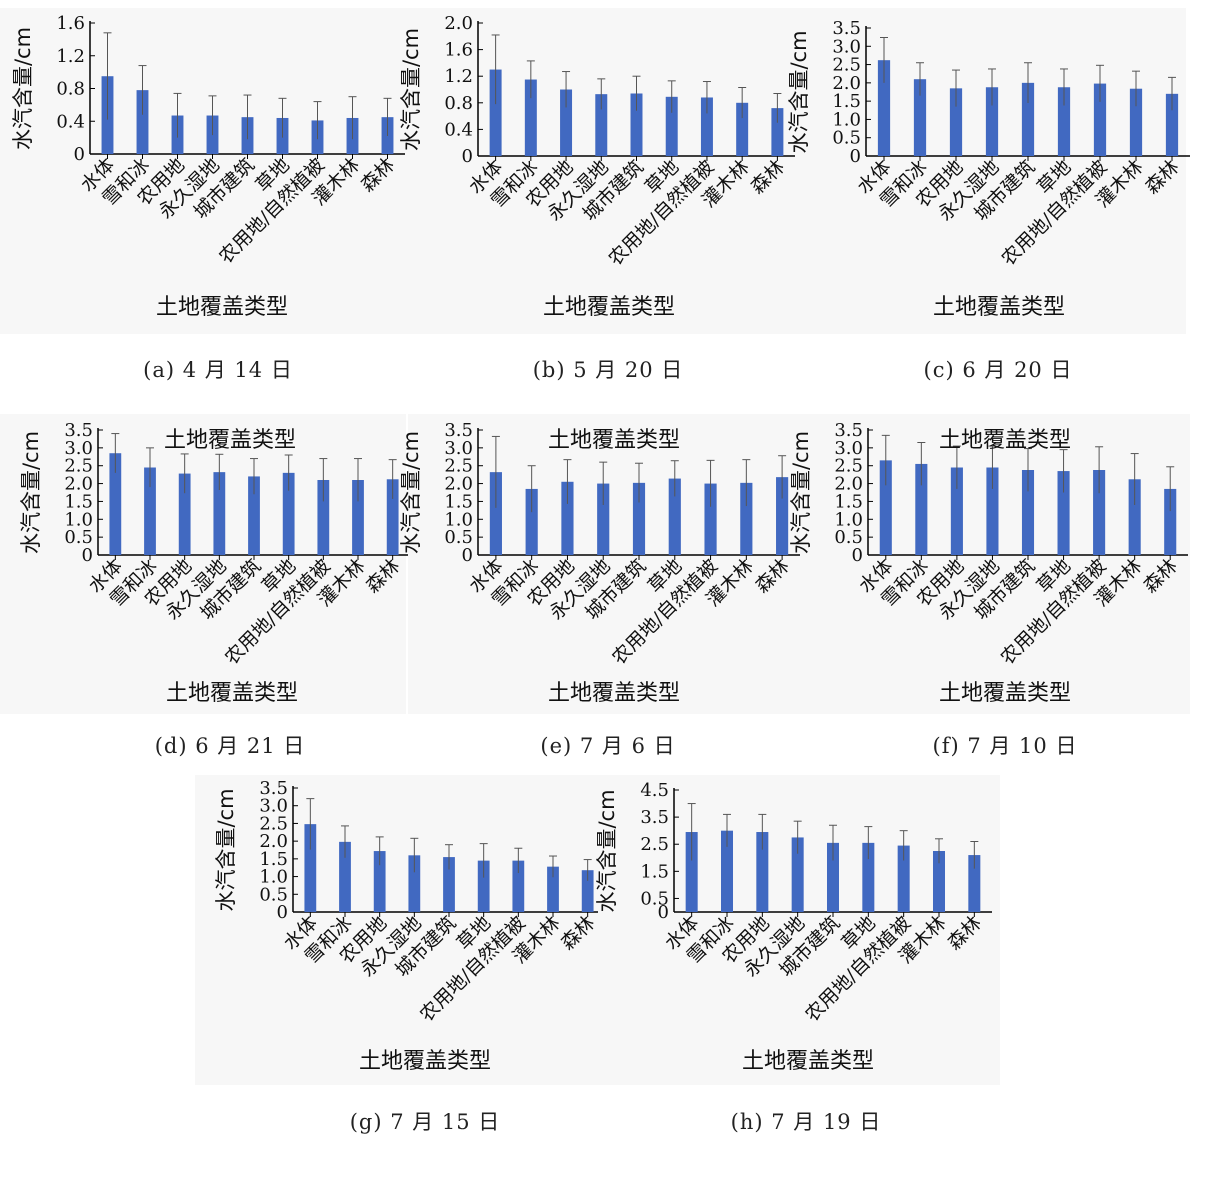 Image resolution: width=1226 pixels, height=1182 pixels. Describe the element at coordinates (964, 933) in the screenshot. I see `category-label: 森林` at that location.